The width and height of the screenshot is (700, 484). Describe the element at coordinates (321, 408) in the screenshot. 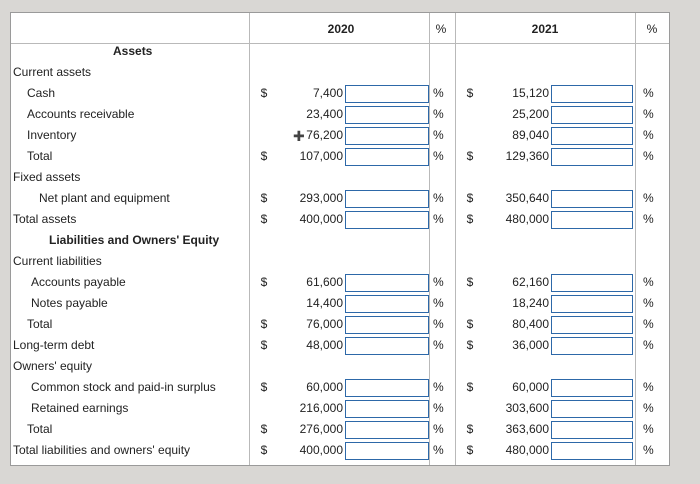

I see `value-2020: 216,000` at that location.